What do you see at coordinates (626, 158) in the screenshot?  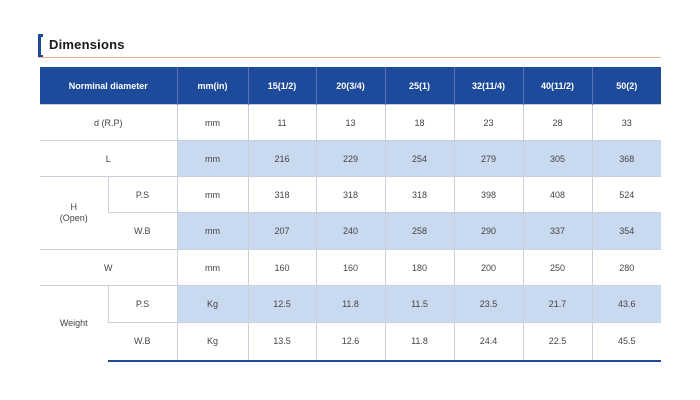 I see `table-cell: 368` at bounding box center [626, 158].